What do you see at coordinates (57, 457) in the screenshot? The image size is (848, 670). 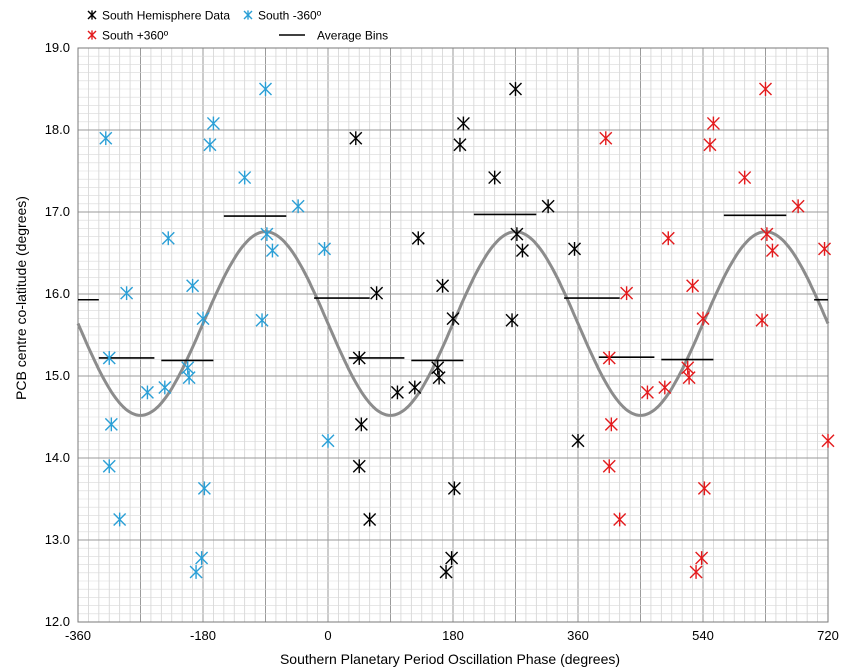 I see `y-tick-label: 14.0` at bounding box center [57, 457].